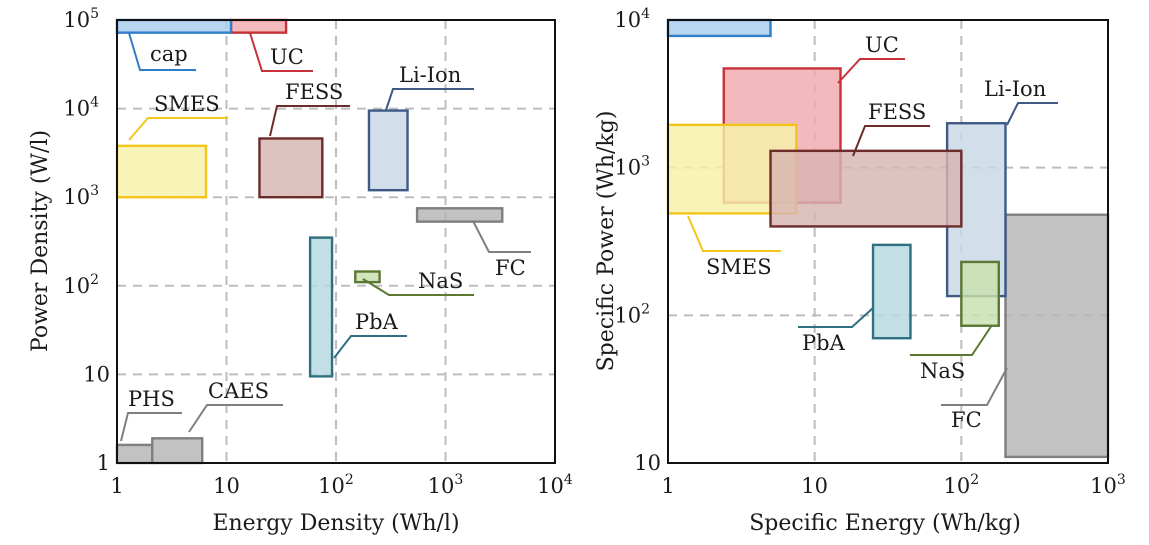 The image size is (1149, 545). I want to click on y-axis-title: Specific Power (Wh/kg), so click(606, 241).